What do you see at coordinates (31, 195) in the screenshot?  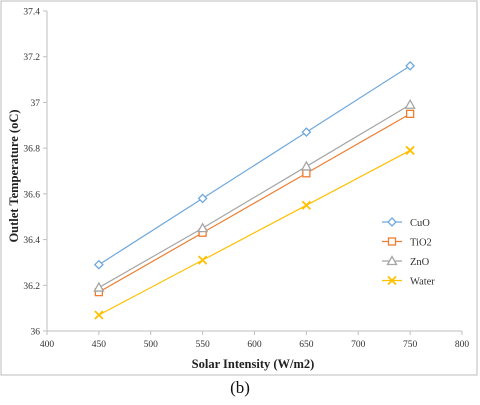 I see `y-tick-label: 36.6` at bounding box center [31, 195].